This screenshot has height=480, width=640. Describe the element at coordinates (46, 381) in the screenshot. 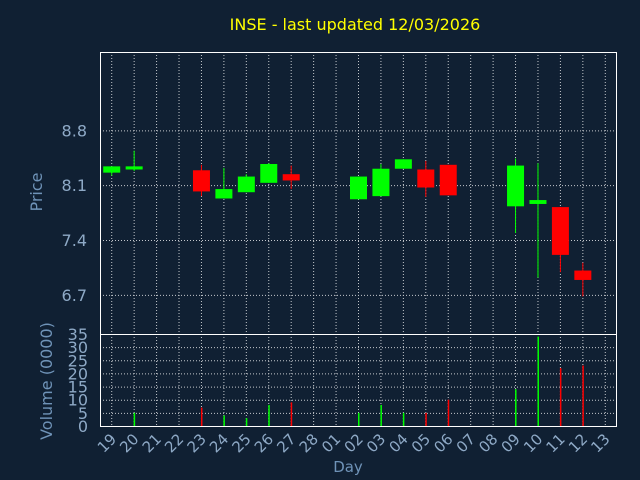

I see `volume-axis-title: Volume (0000)` at that location.